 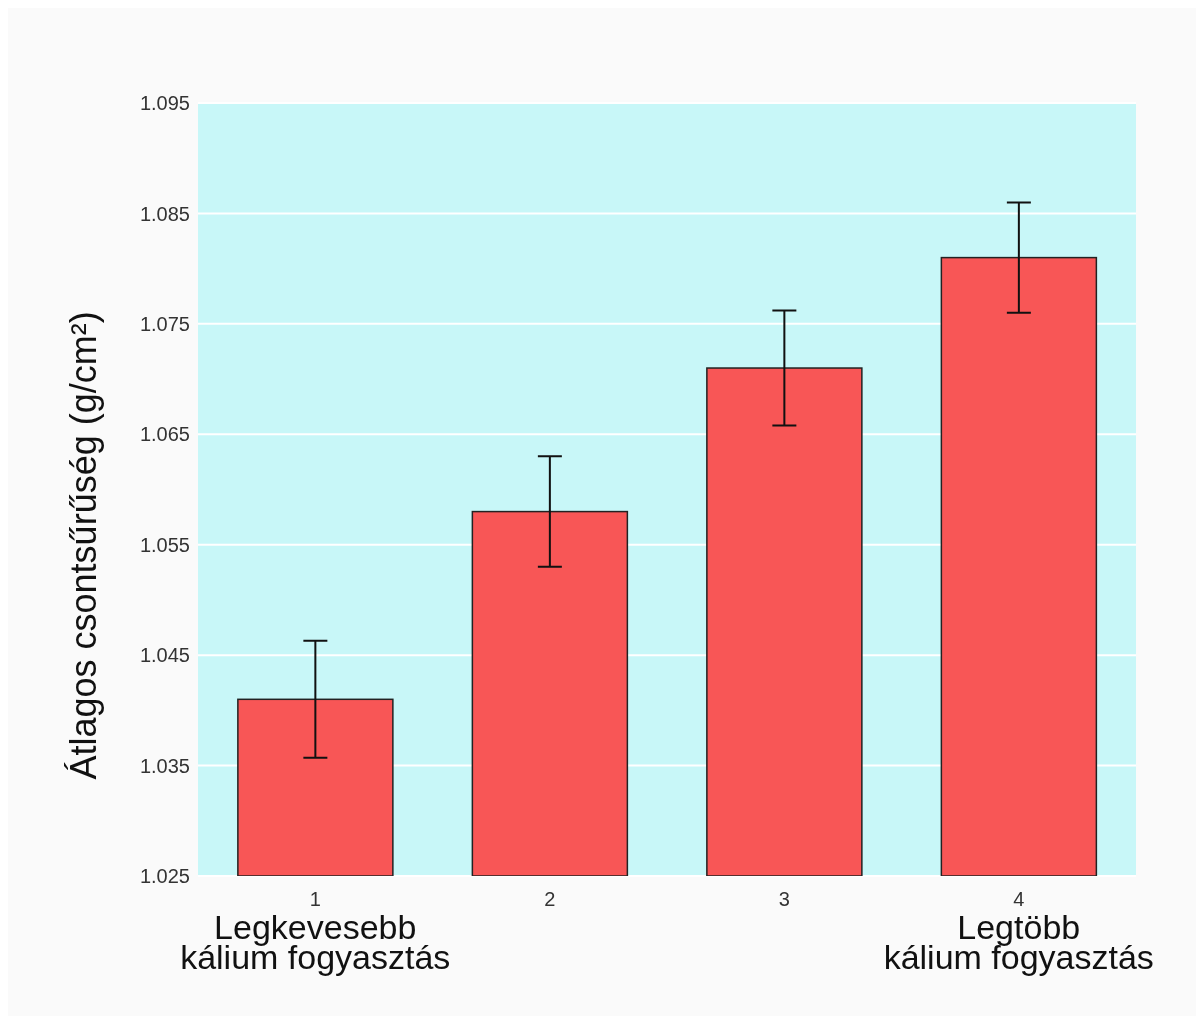 I want to click on y-tick-label: 1.055, so click(x=164, y=544).